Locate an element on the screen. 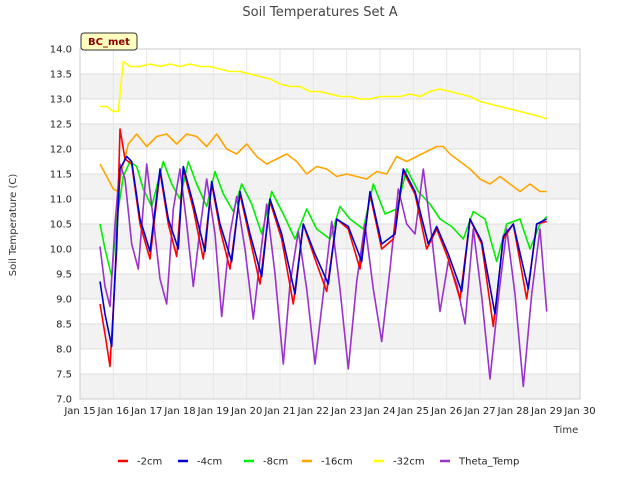 The width and height of the screenshot is (640, 480). y-tick-label: 10.5 is located at coordinates (61, 225).